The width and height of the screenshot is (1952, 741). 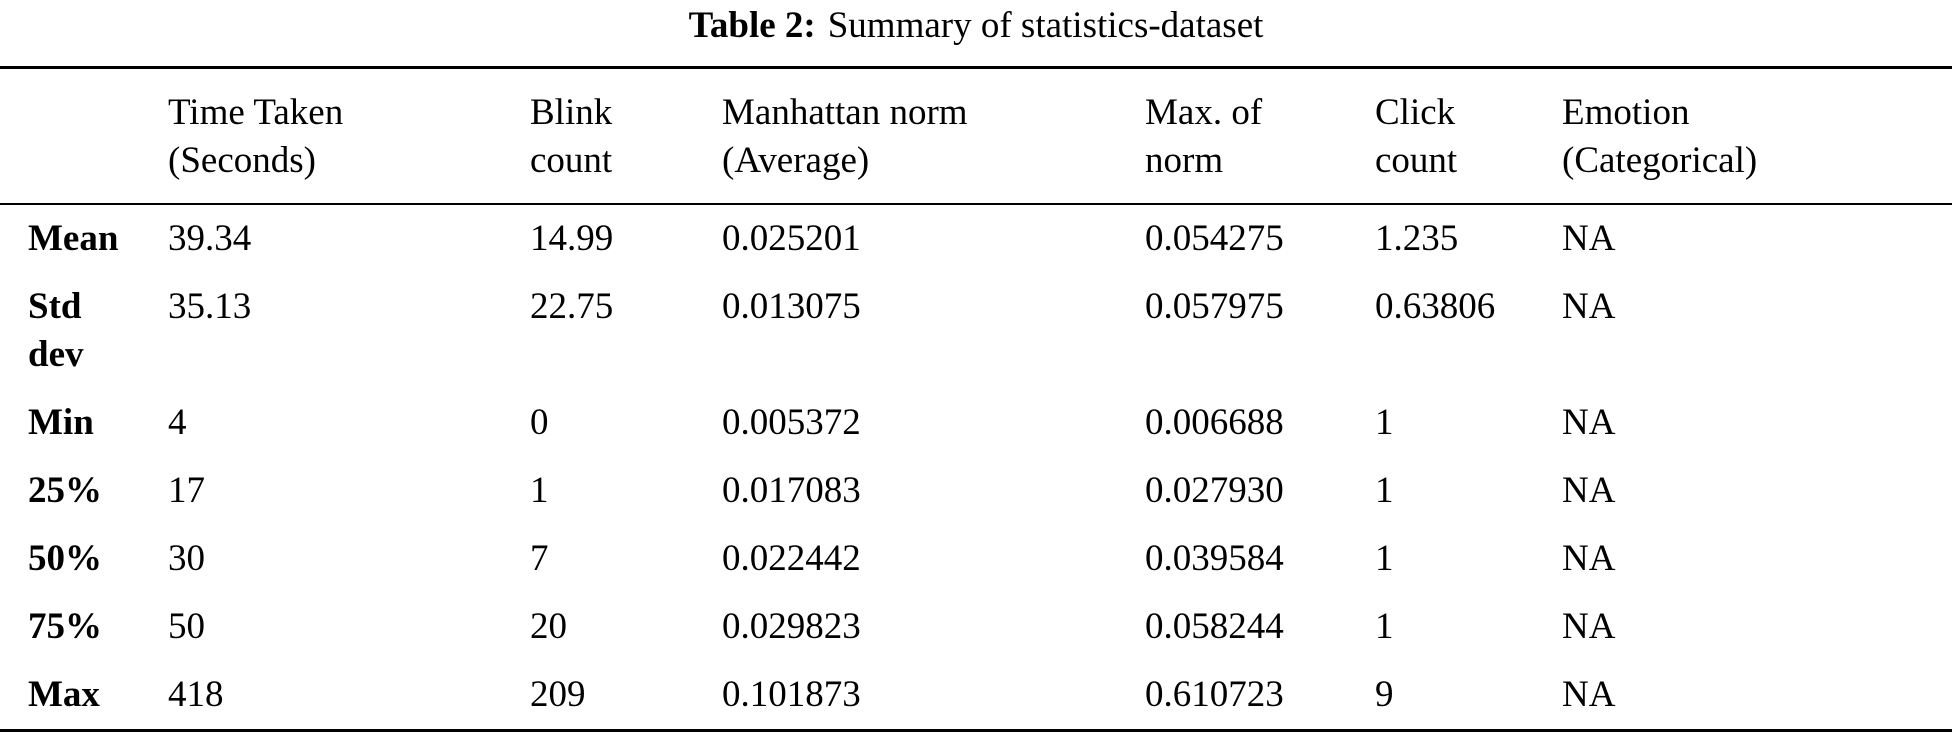 What do you see at coordinates (1214, 306) in the screenshot?
I see `cell-value: 0.057975` at bounding box center [1214, 306].